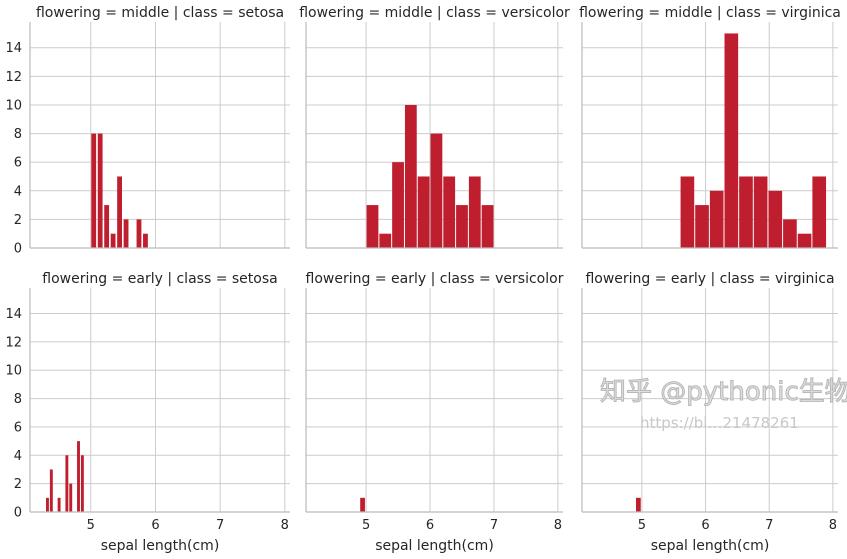  What do you see at coordinates (709, 279) in the screenshot?
I see `panel-title: flowering = early | class = virginica` at bounding box center [709, 279].